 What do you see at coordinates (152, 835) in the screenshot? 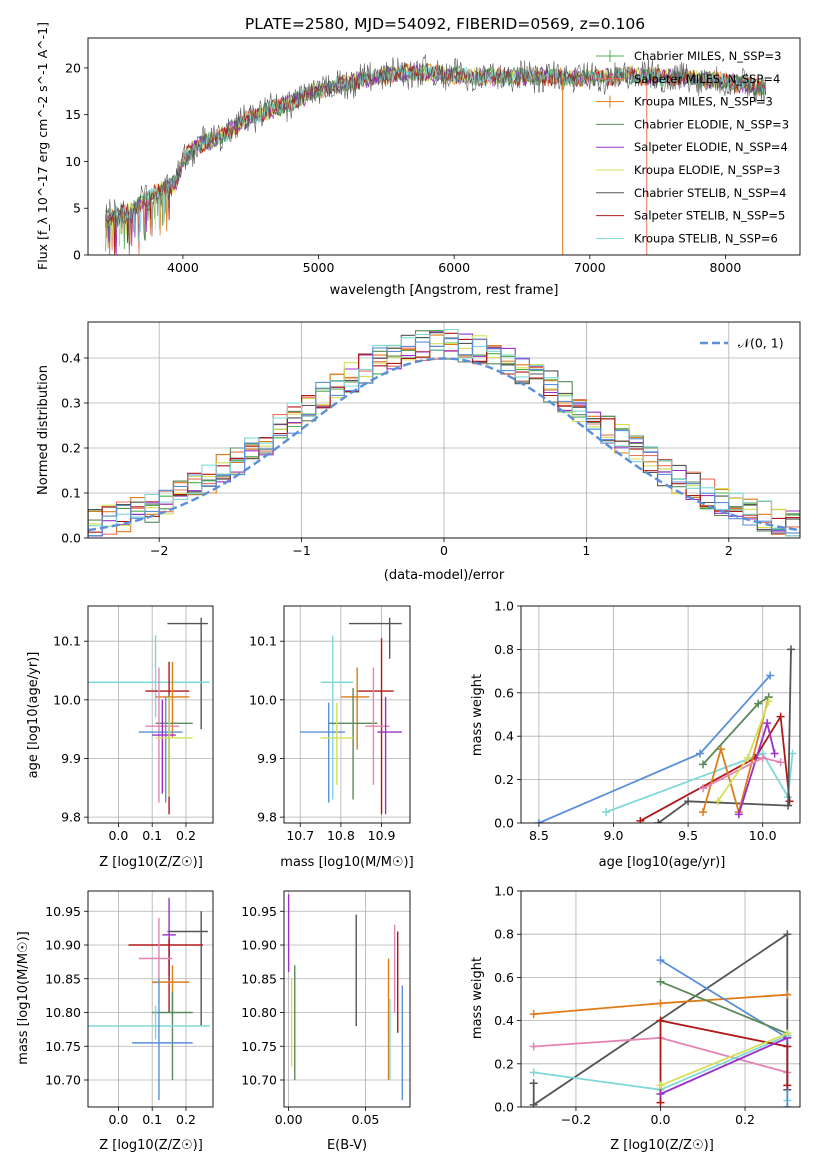
I see `x-tick-label: 0.1` at bounding box center [152, 835].